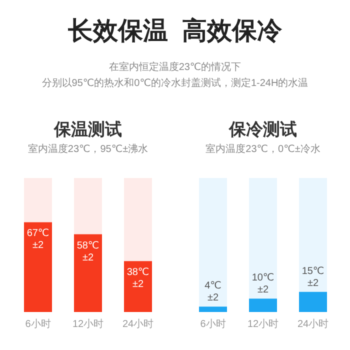  What do you see at coordinates (213, 292) in the screenshot?
I see `data-label: 4℃ ±2` at bounding box center [213, 292].